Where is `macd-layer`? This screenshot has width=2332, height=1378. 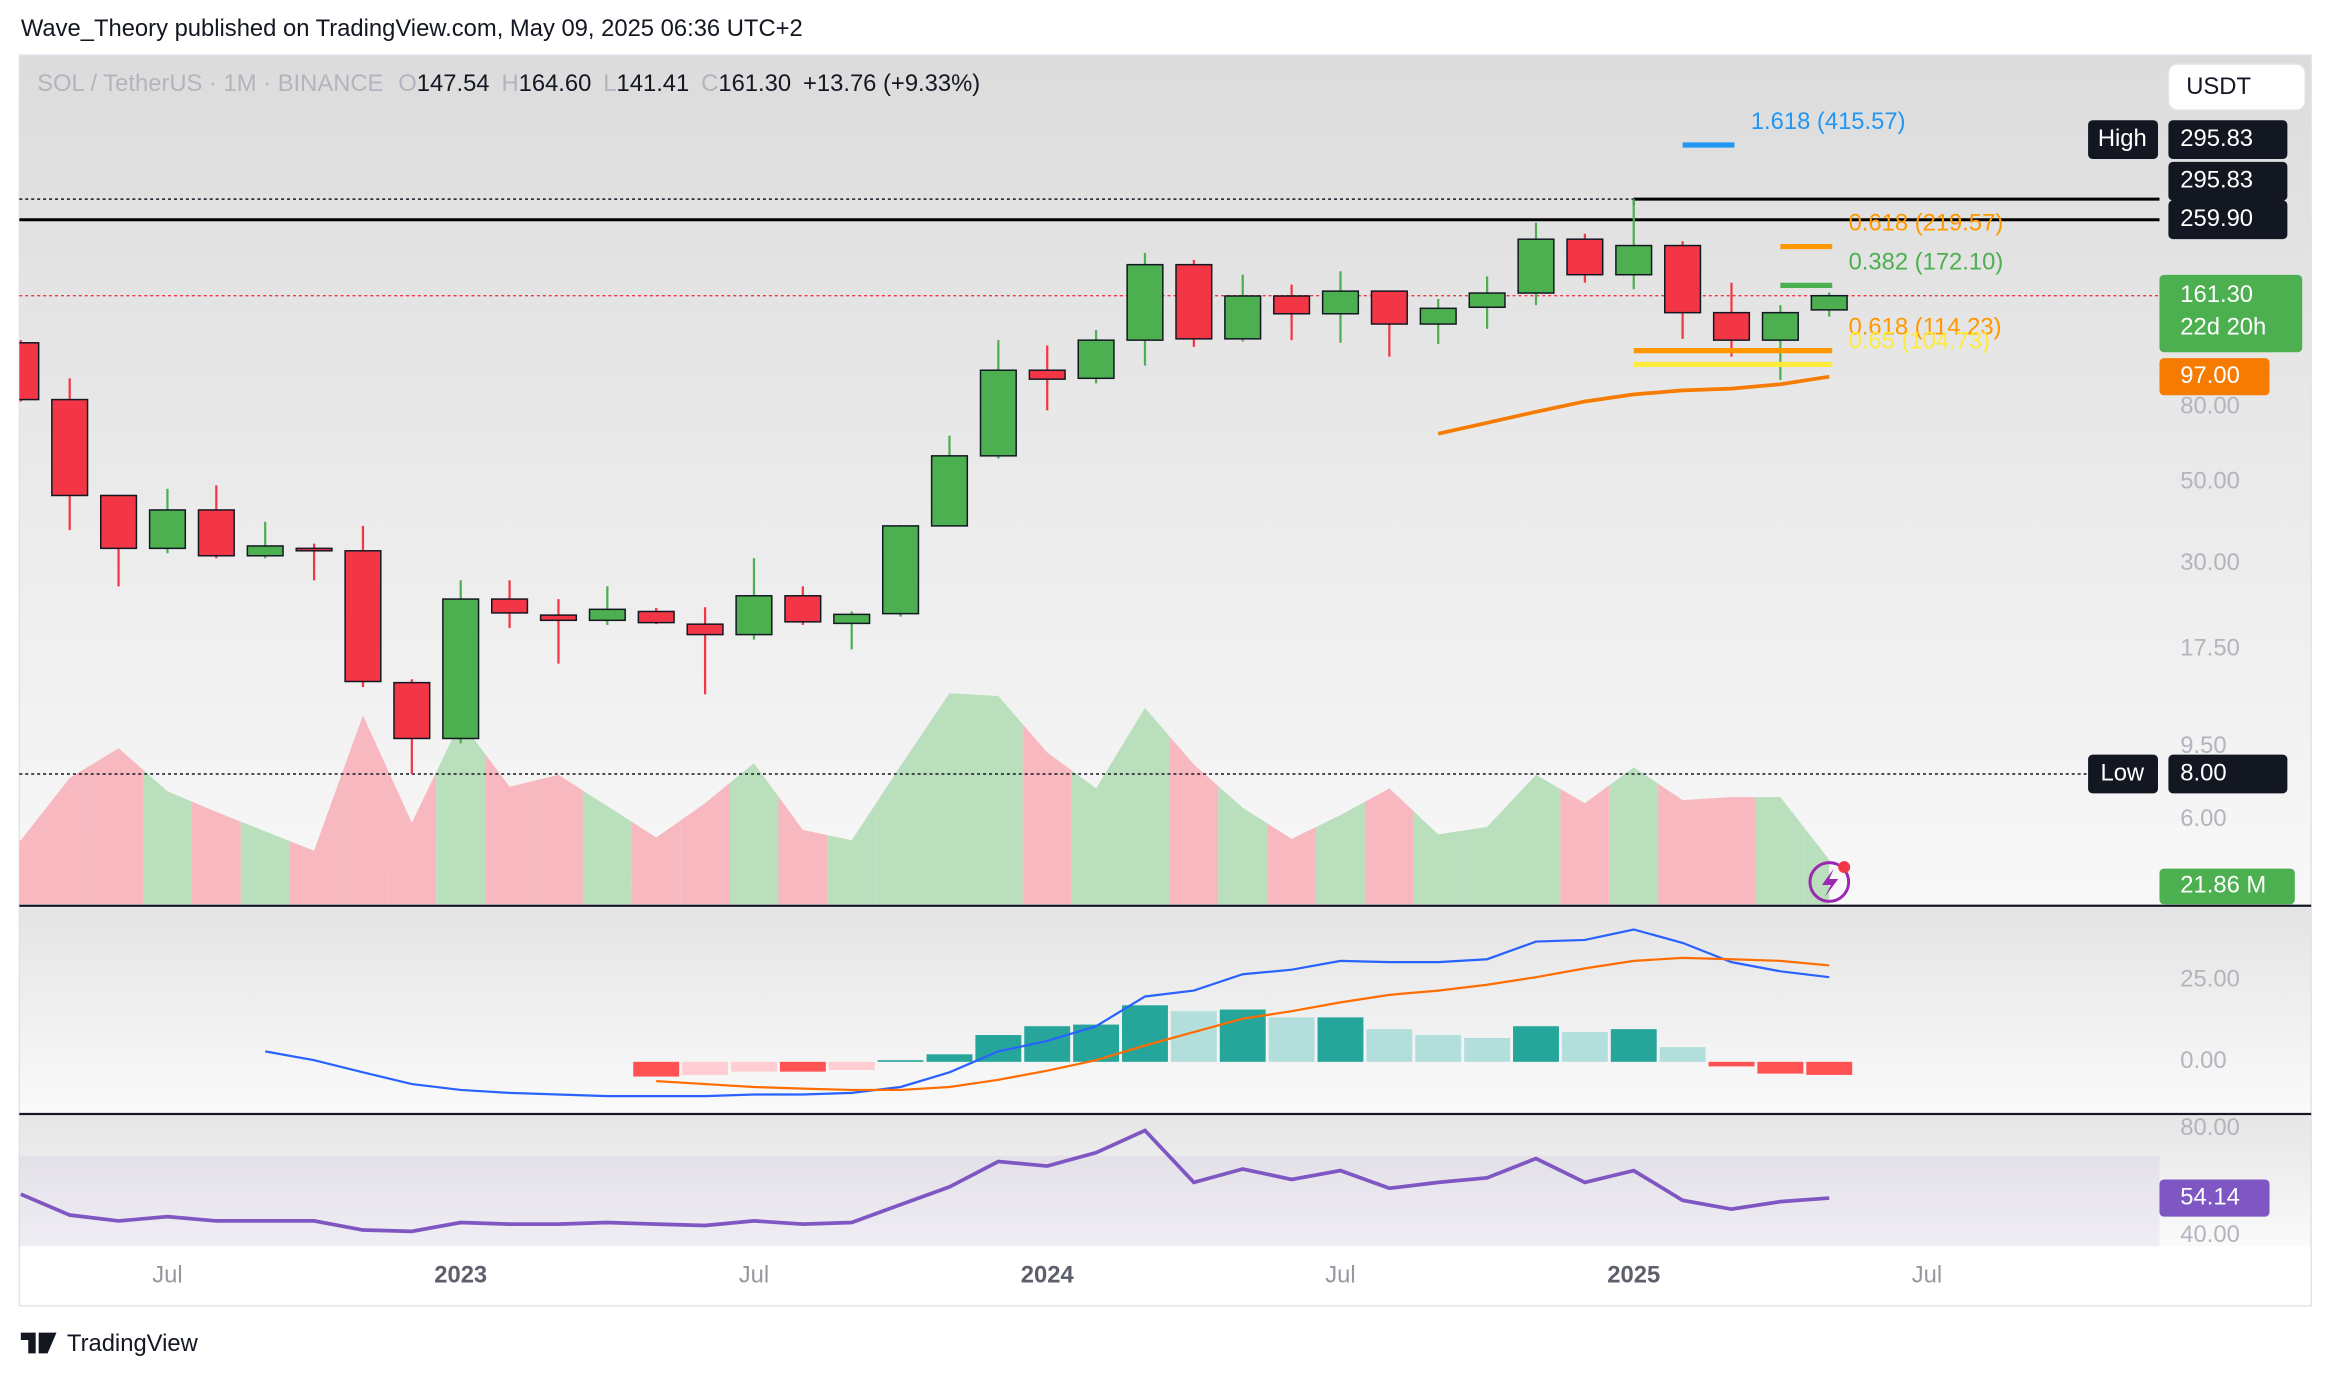 macd-layer is located at coordinates (1059, 1013).